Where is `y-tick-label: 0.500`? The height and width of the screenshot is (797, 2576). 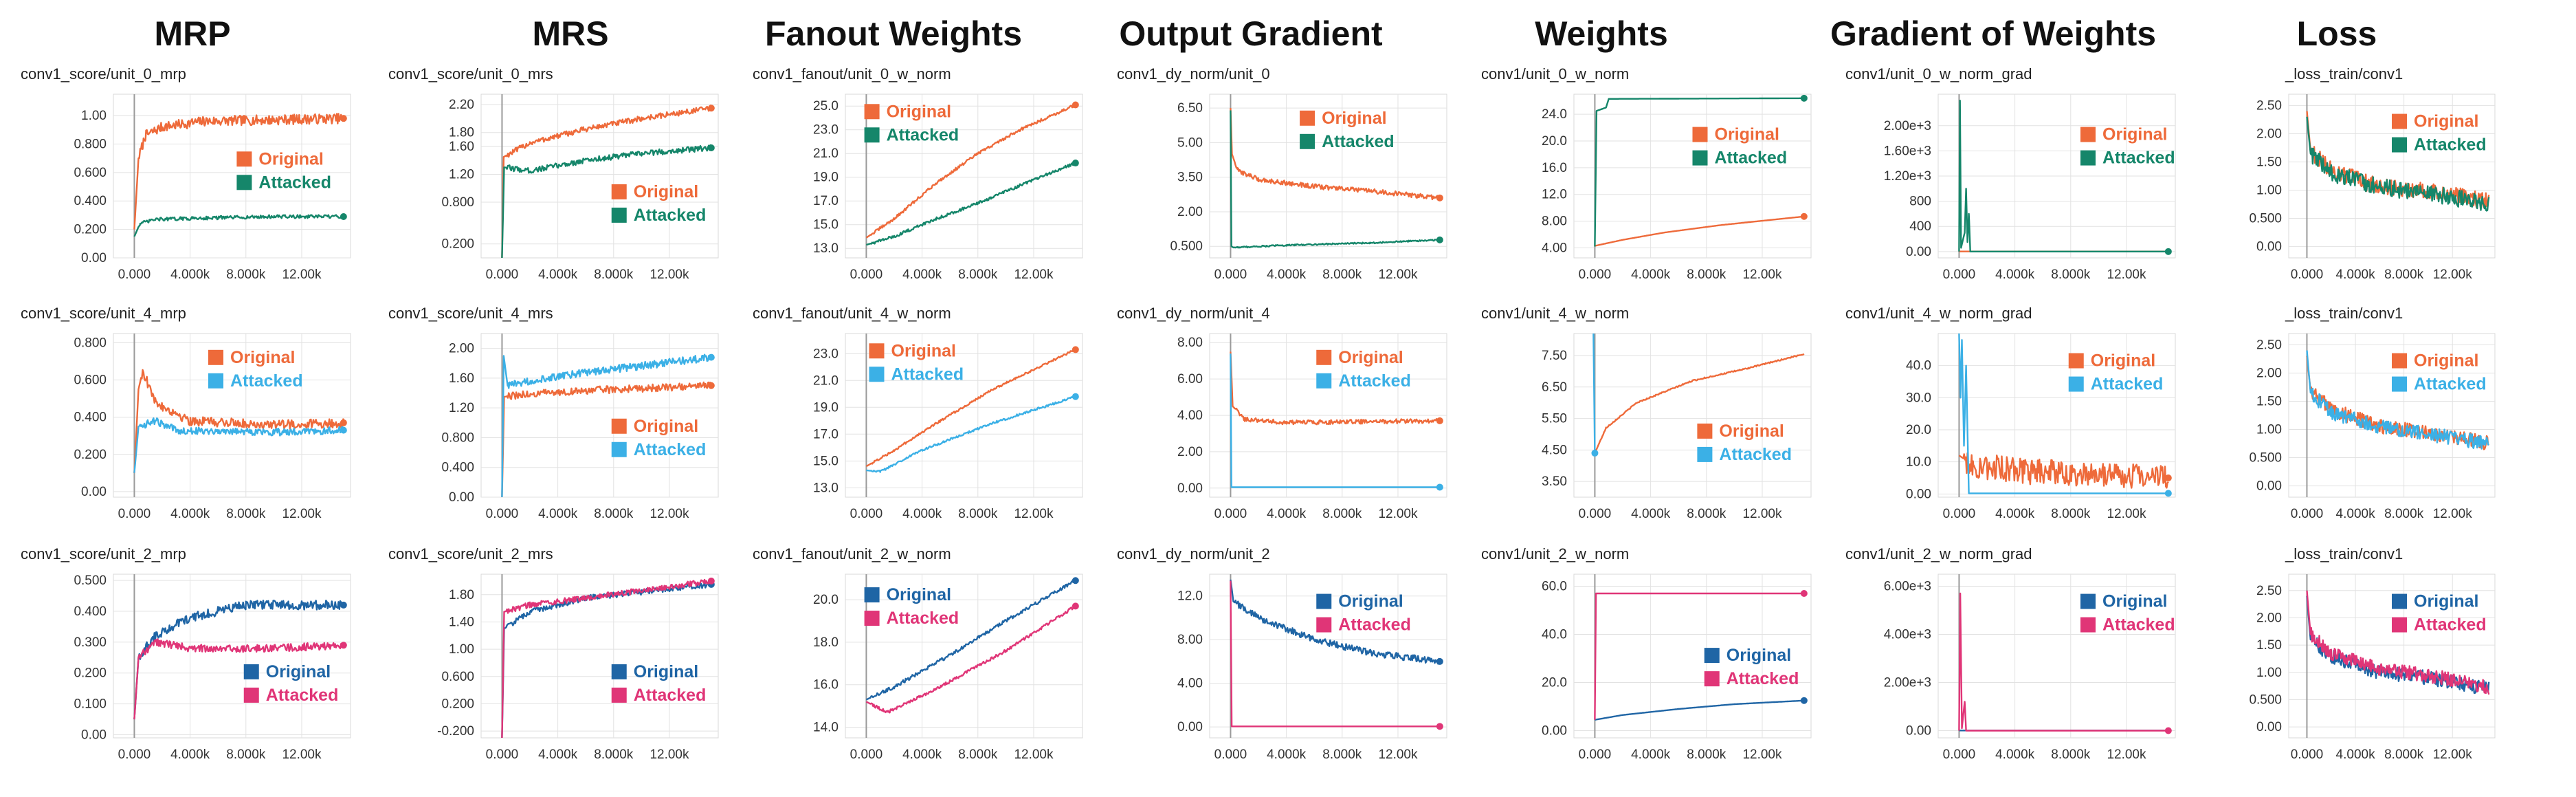 y-tick-label: 0.500 is located at coordinates (2265, 458).